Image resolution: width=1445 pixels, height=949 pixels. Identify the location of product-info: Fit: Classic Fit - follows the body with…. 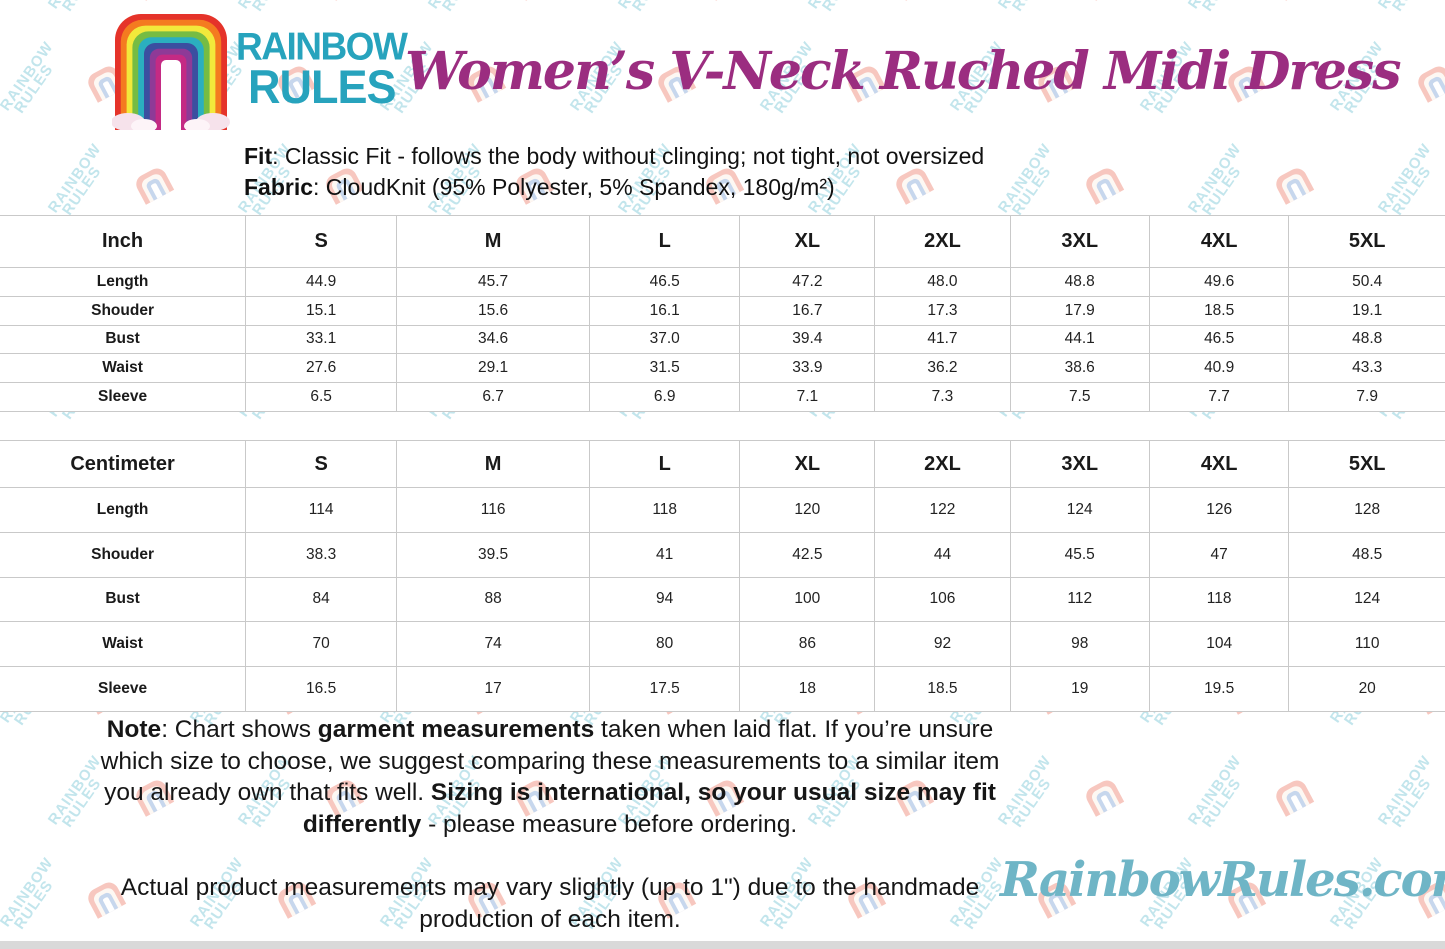
(614, 172).